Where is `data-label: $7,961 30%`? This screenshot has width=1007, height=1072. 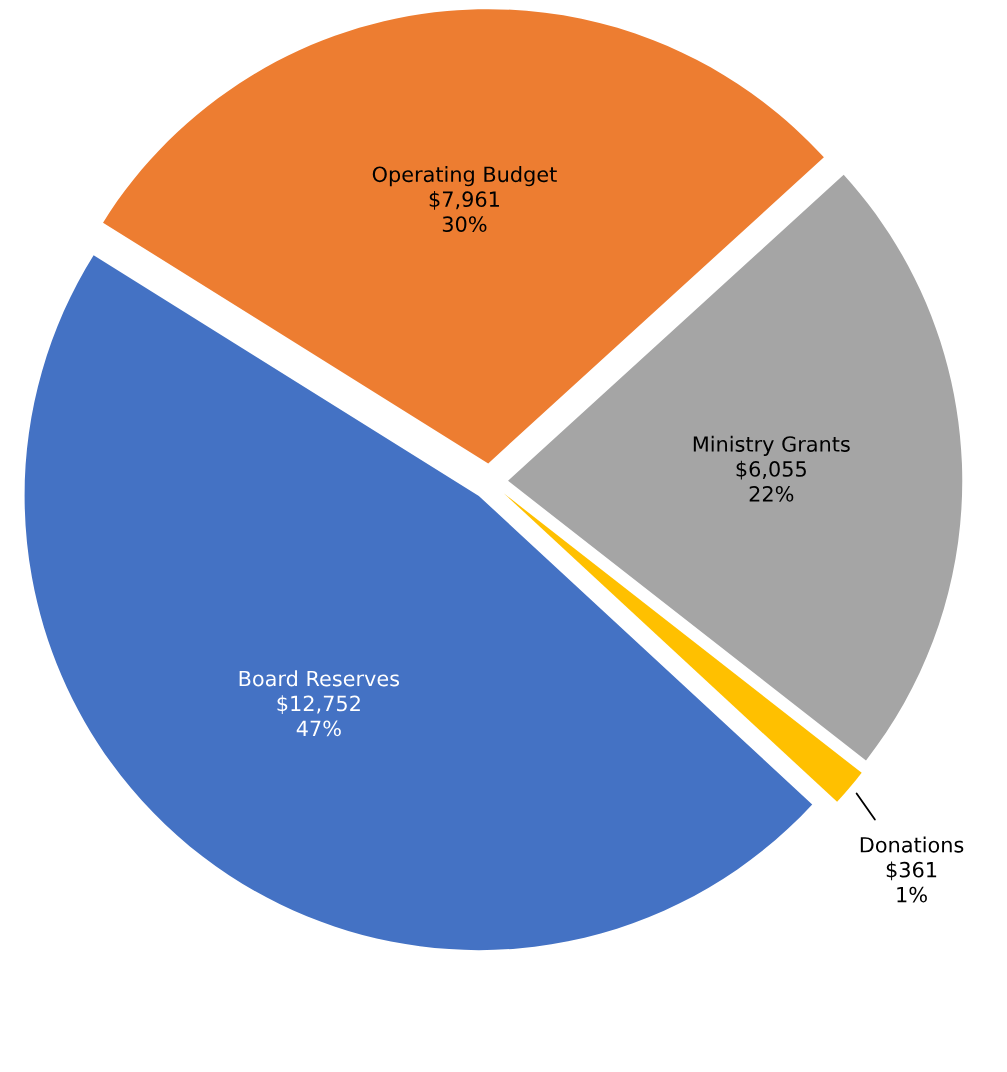
data-label: $7,961 30% is located at coordinates (464, 211).